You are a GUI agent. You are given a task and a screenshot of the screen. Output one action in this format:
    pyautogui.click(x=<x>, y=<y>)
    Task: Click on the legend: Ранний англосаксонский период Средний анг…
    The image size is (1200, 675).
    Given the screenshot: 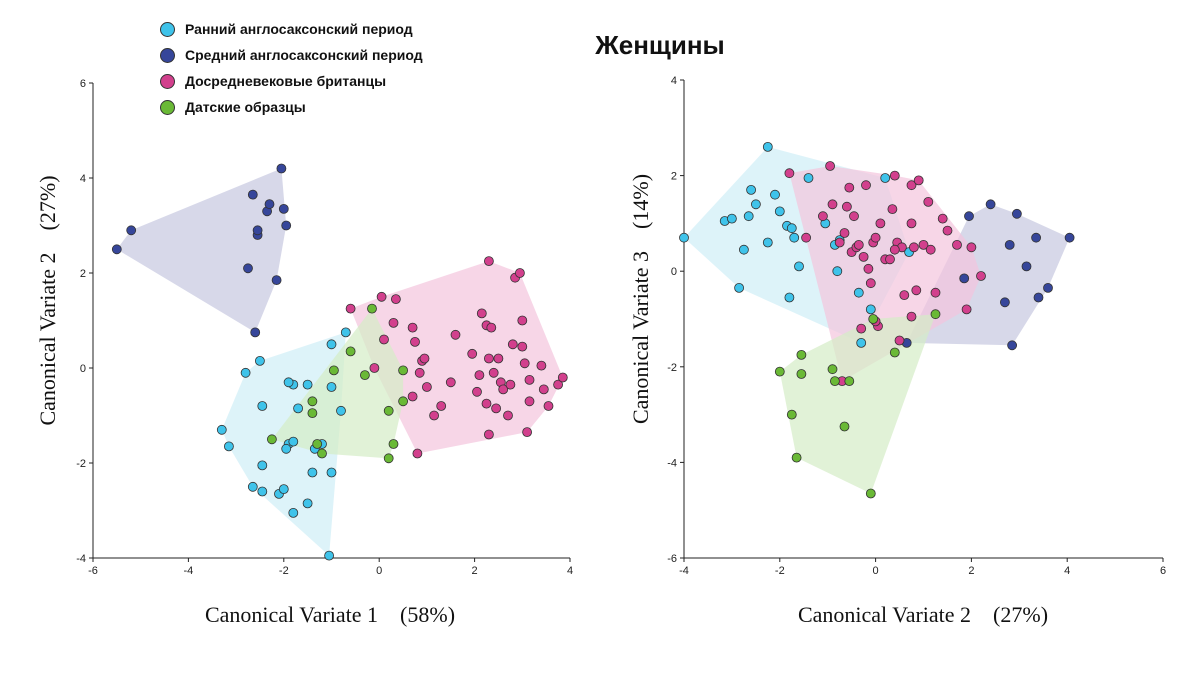 What is the action you would take?
    pyautogui.click(x=291, y=68)
    